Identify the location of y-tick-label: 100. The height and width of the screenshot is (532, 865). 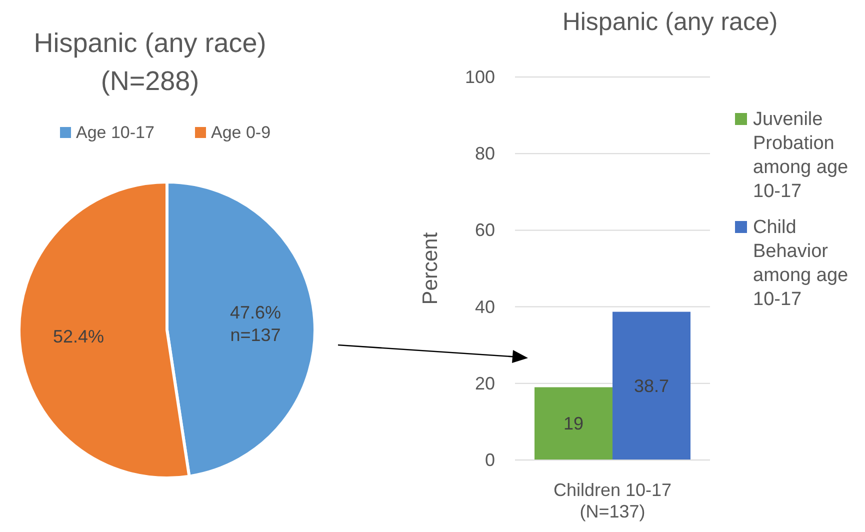
(479, 77).